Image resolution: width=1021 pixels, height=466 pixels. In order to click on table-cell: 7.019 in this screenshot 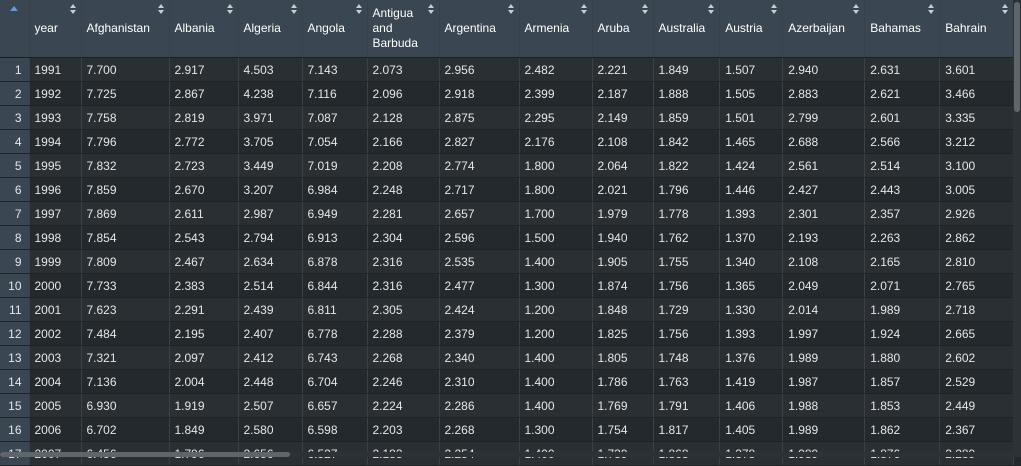, I will do `click(335, 165)`.